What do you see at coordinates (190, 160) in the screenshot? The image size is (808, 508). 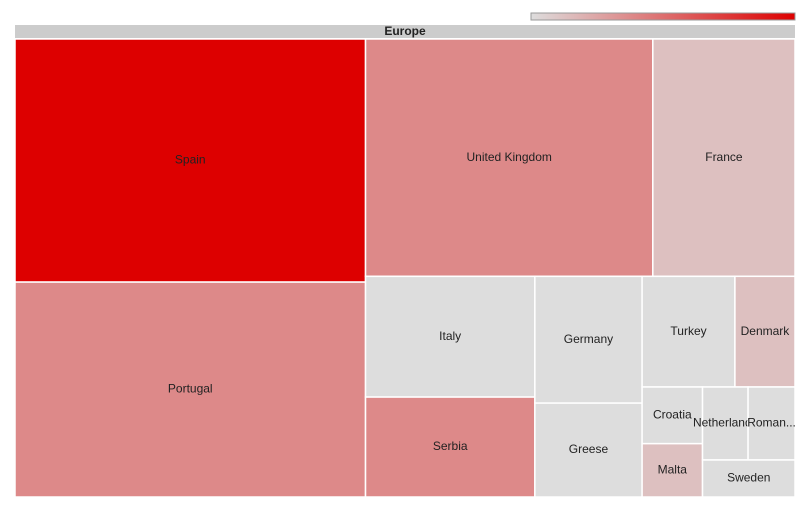 I see `tile-label: Spain` at bounding box center [190, 160].